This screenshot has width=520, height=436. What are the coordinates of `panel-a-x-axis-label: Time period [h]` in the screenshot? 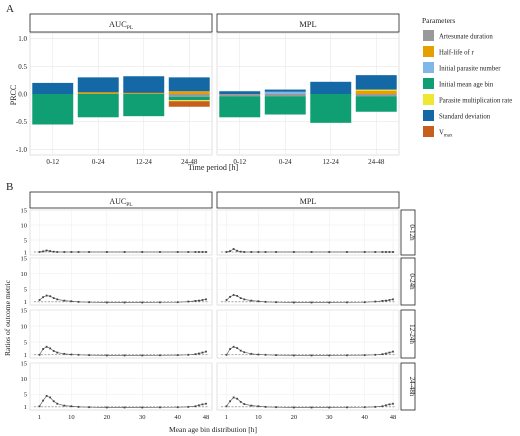 It's located at (213, 167).